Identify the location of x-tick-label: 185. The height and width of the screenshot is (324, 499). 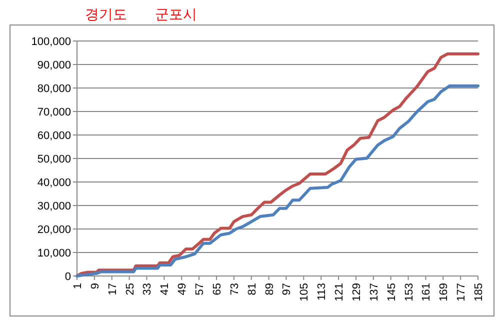
(479, 292).